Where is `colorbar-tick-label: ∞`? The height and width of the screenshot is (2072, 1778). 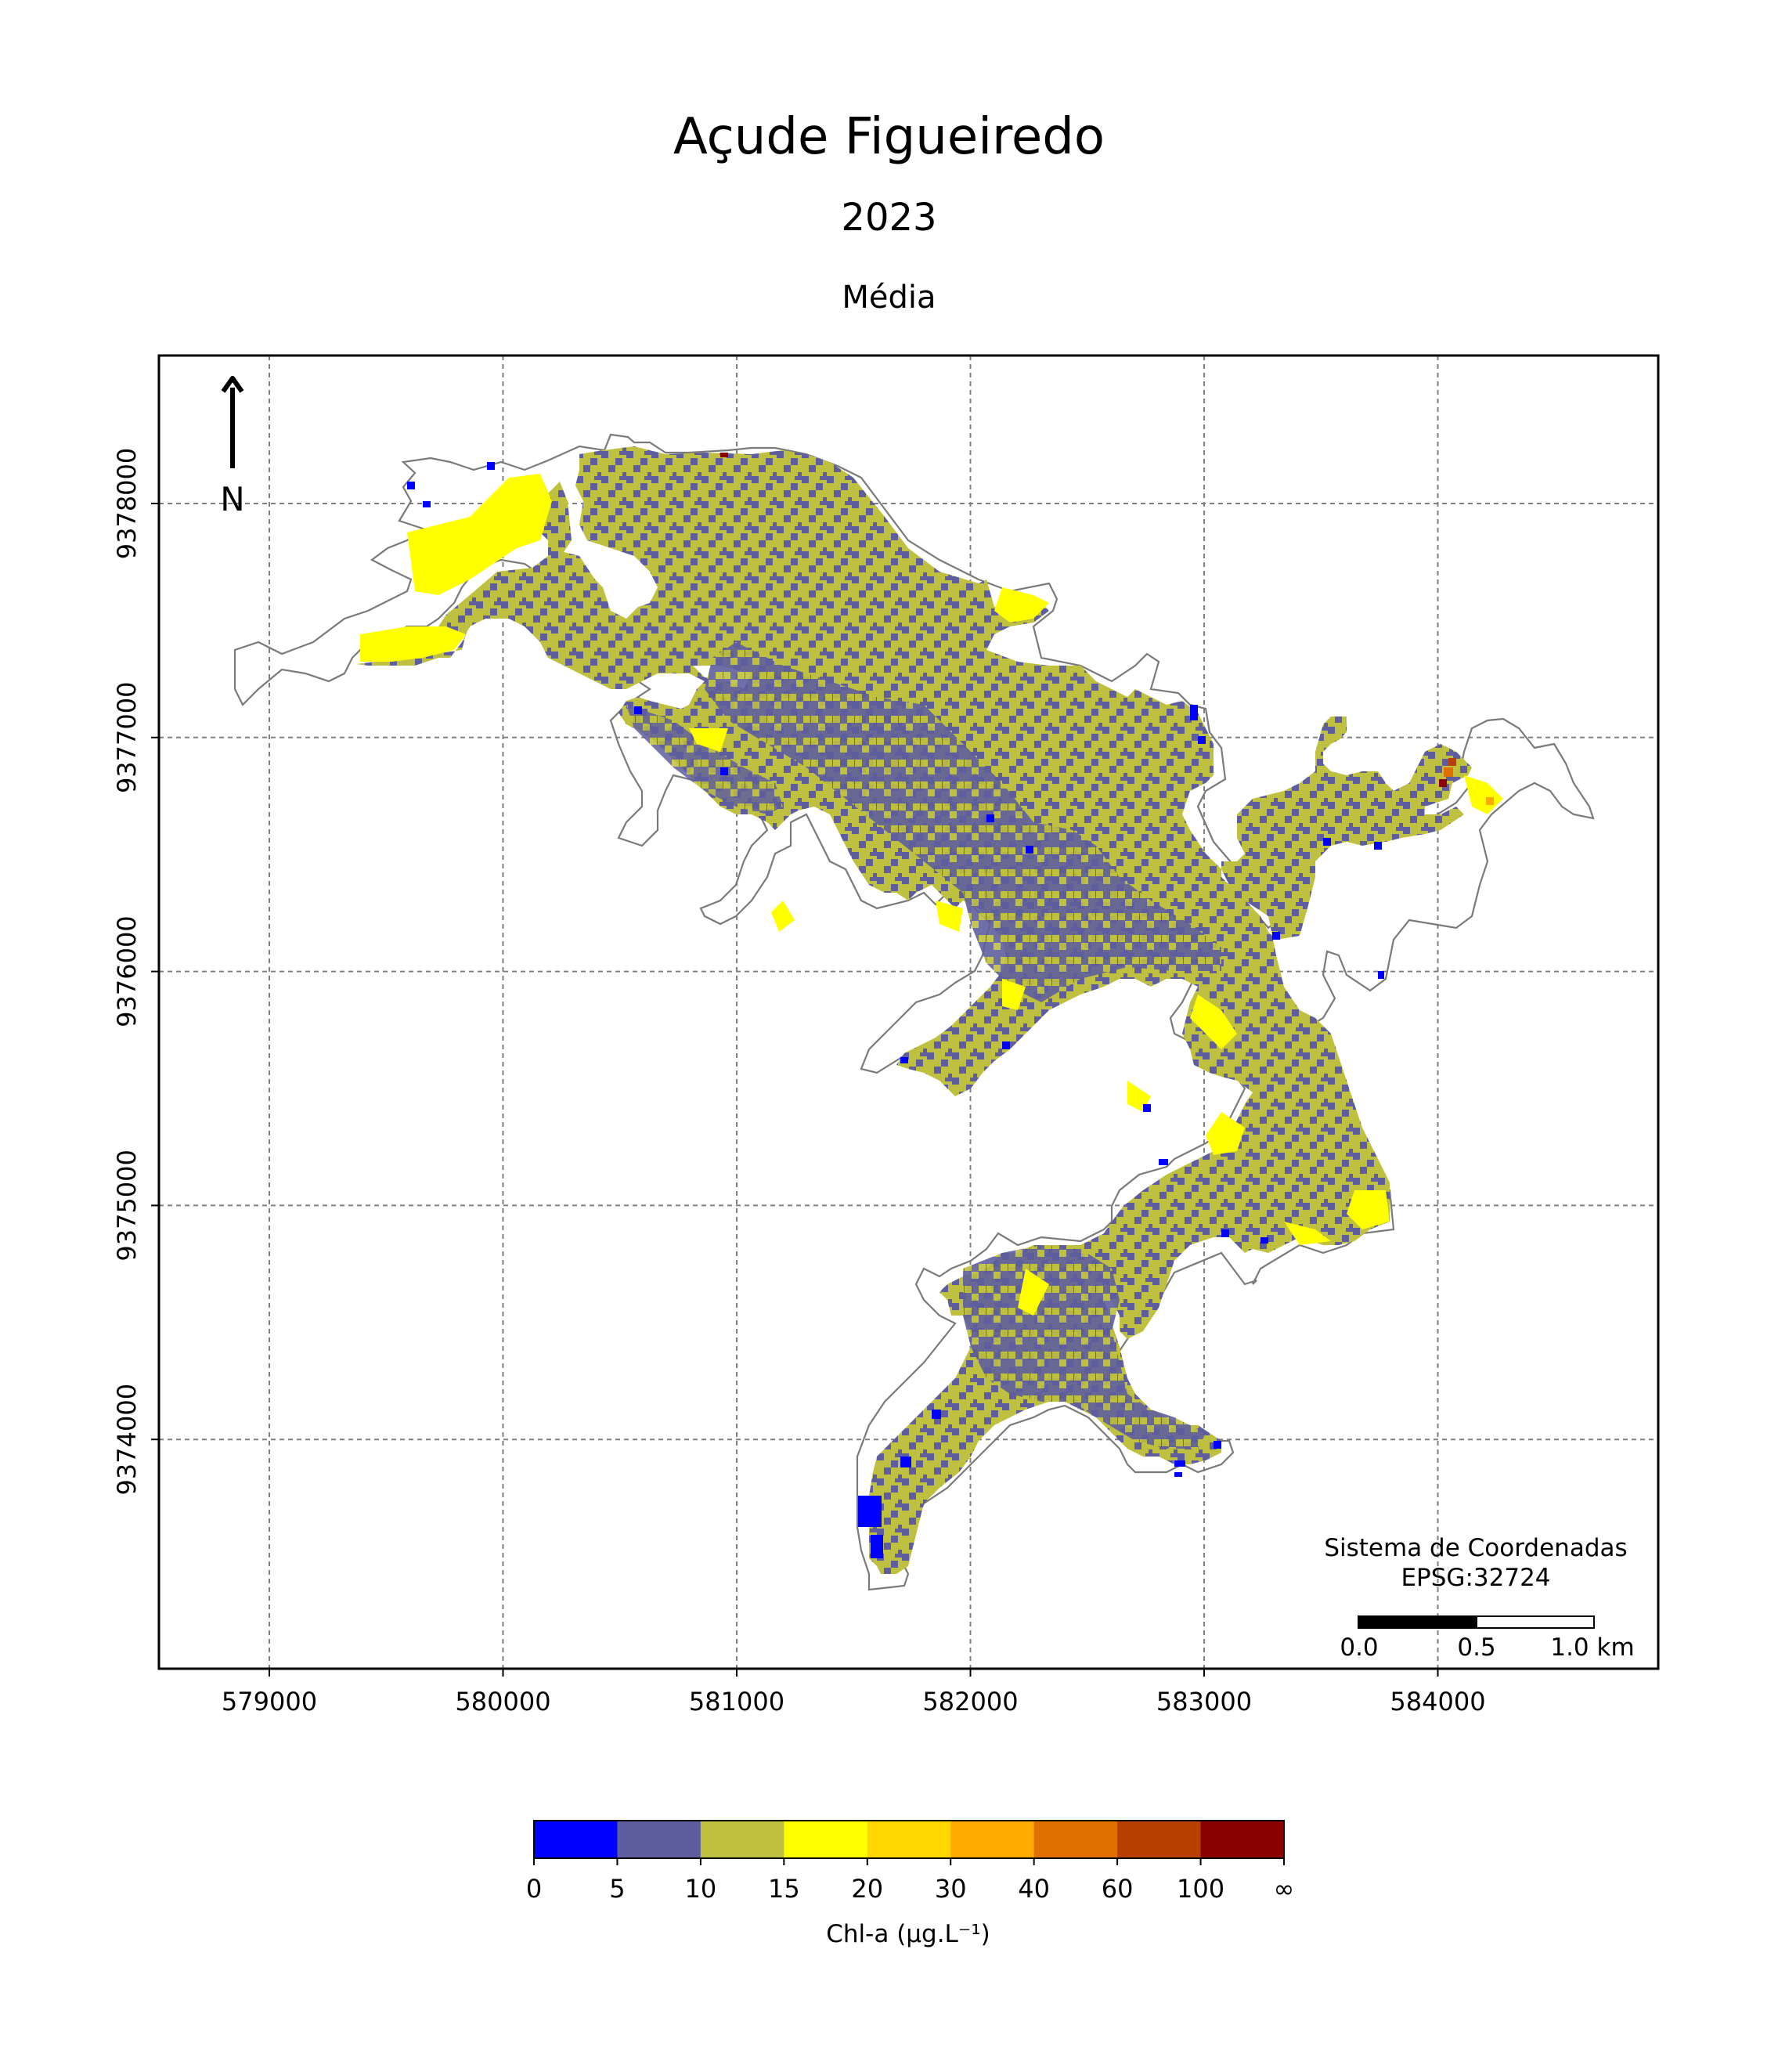
colorbar-tick-label: ∞ is located at coordinates (1284, 1889).